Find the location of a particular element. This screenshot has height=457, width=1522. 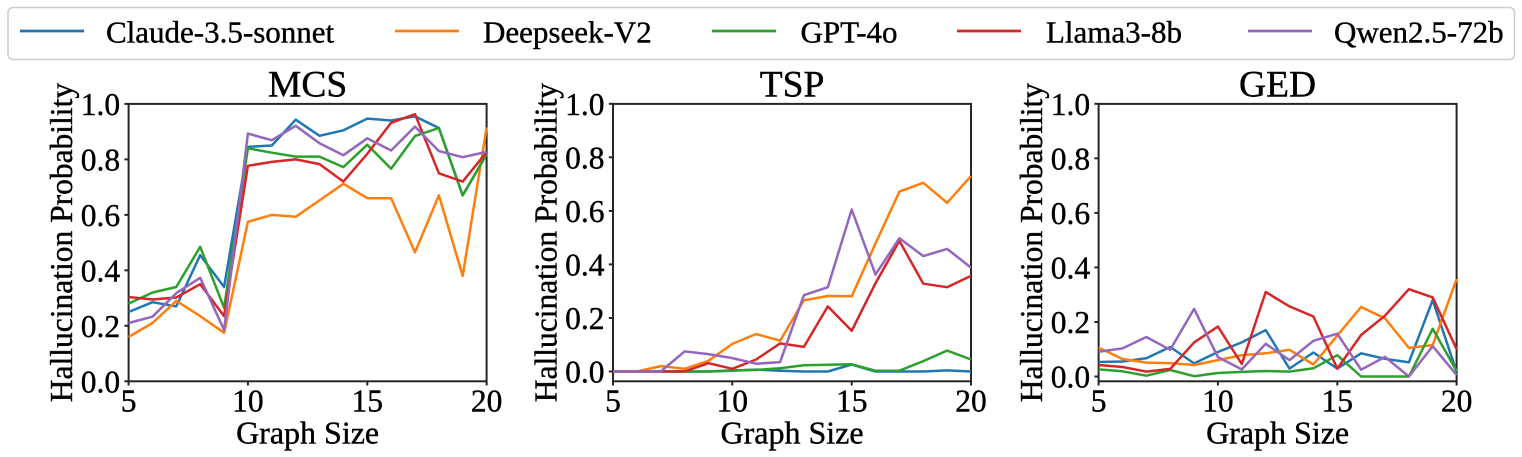

svg-text: Claude-3.5-sonnet is located at coordinates (220, 32).